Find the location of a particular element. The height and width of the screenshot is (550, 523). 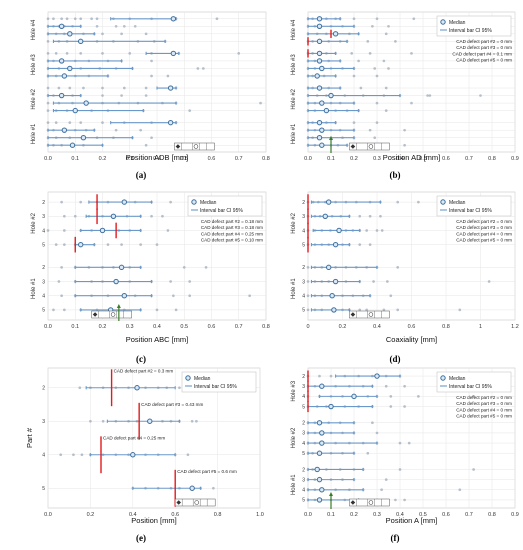

cad-defect-annotation: CAD defect part #5 = 0.10 mm is located at coordinates (232, 240).